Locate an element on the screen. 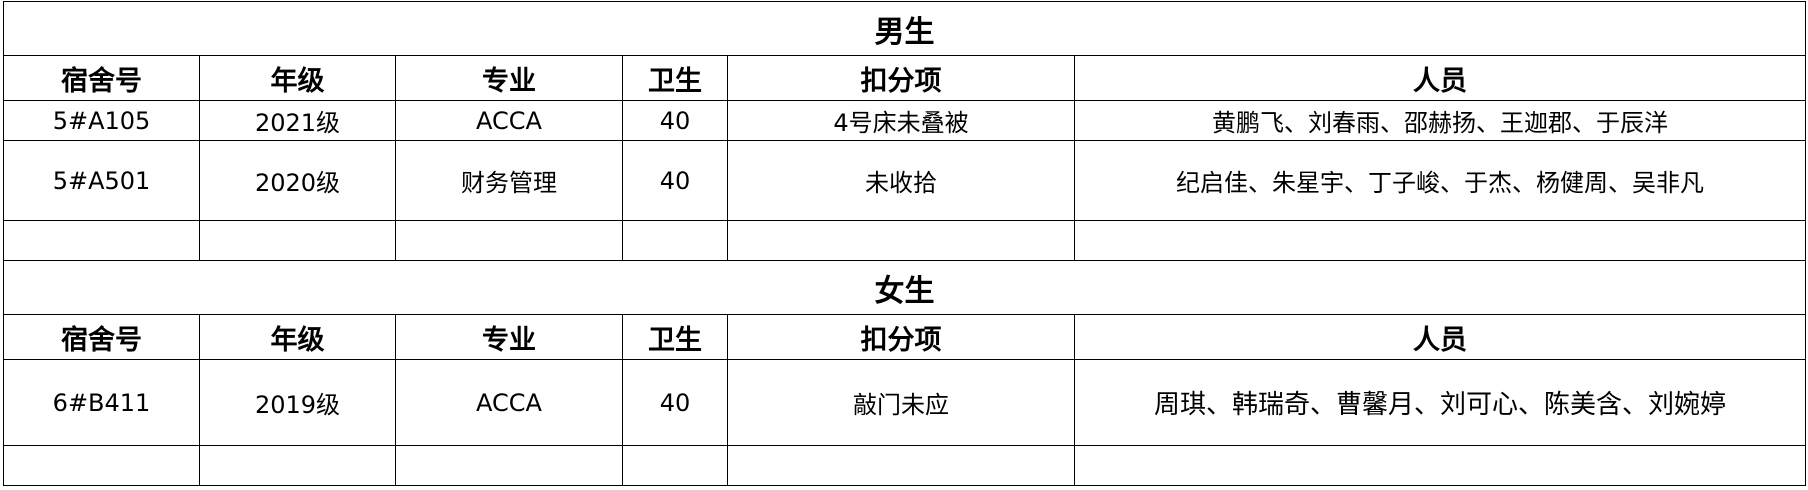  cell-major: 财务管理 is located at coordinates (509, 180).